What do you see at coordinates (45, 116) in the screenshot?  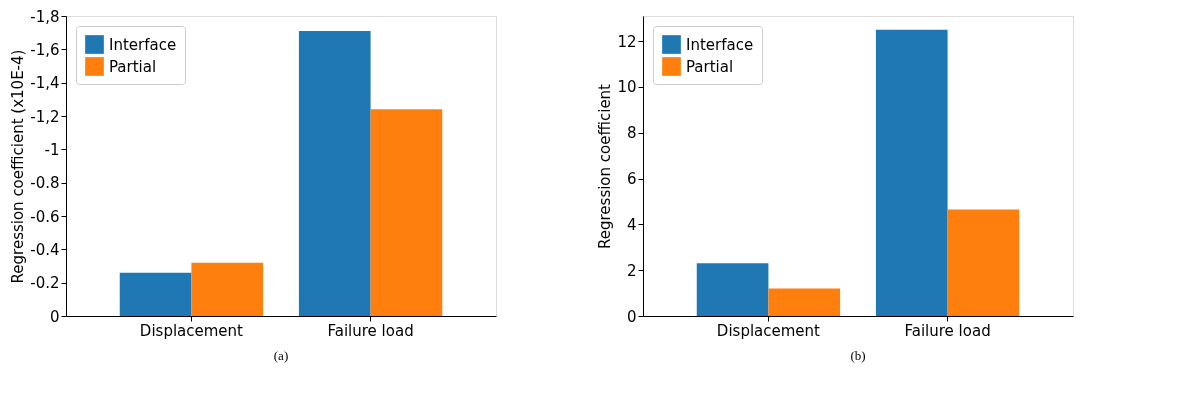 I see `y-tick-label: -1,2` at bounding box center [45, 116].